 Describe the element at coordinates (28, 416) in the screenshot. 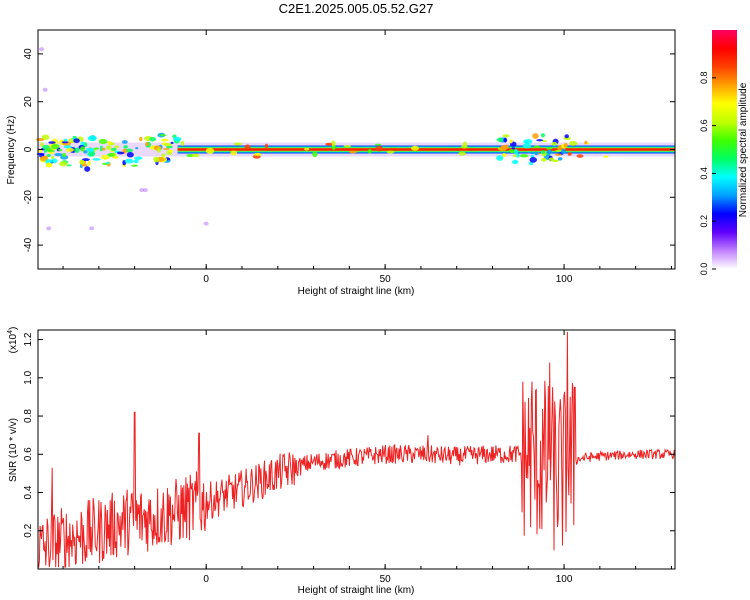

I see `y-tick-label: 0.8` at that location.